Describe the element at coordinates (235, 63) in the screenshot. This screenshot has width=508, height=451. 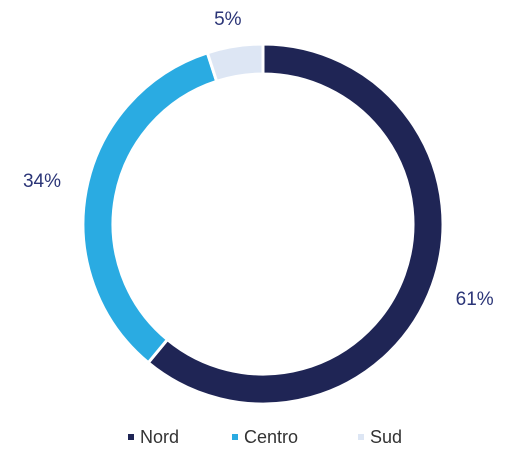
I see `pie-slice` at that location.